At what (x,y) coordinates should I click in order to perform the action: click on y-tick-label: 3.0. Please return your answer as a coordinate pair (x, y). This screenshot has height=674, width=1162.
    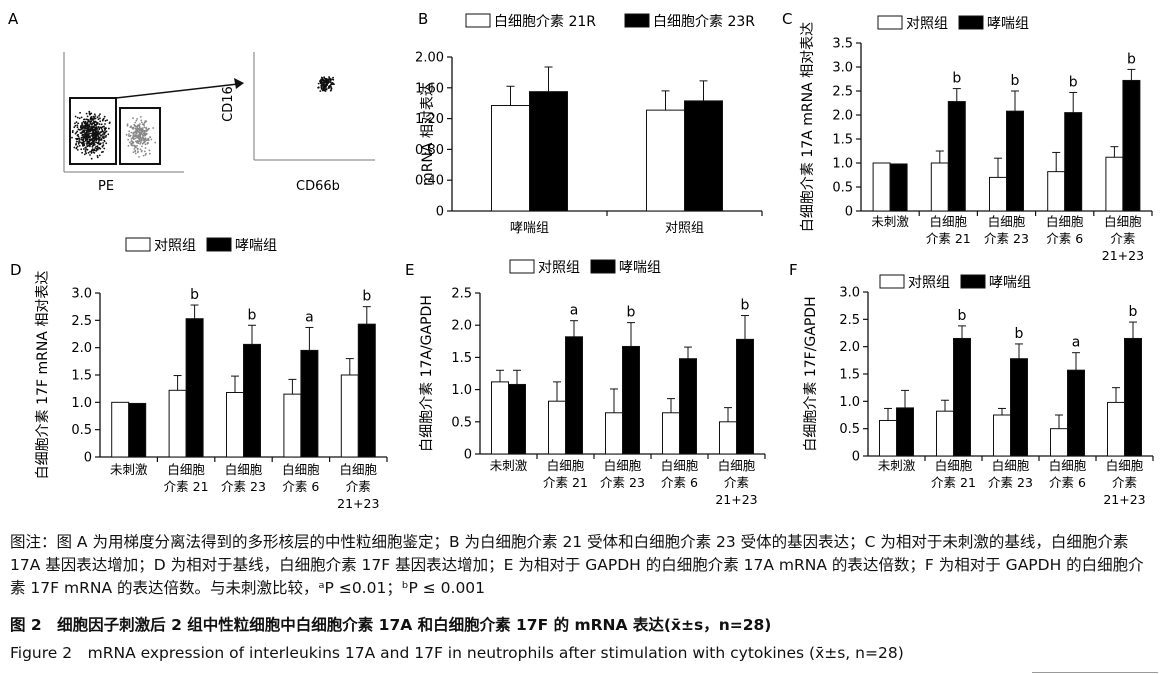
    Looking at the image, I should click on (81, 294).